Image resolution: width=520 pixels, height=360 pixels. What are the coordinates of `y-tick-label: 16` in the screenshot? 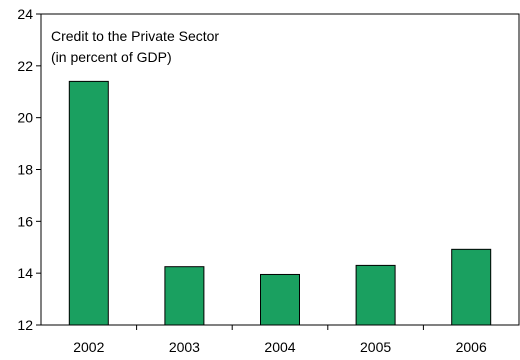 It's located at (25, 221).